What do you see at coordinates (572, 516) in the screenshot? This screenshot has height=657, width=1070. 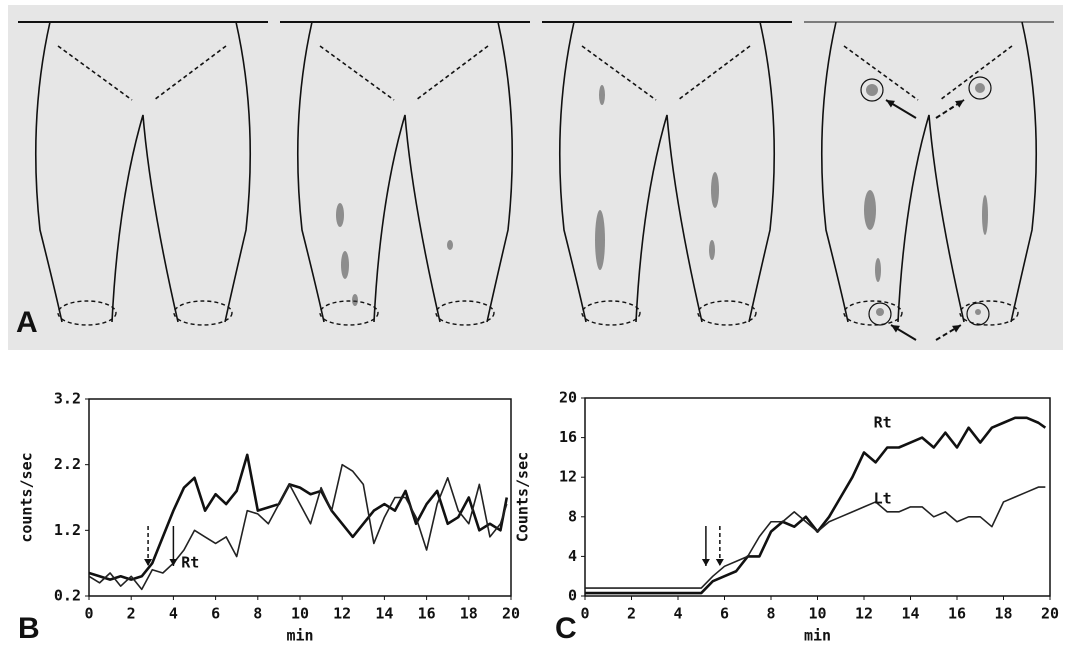 I see `y-tick-label: 8` at bounding box center [572, 516].